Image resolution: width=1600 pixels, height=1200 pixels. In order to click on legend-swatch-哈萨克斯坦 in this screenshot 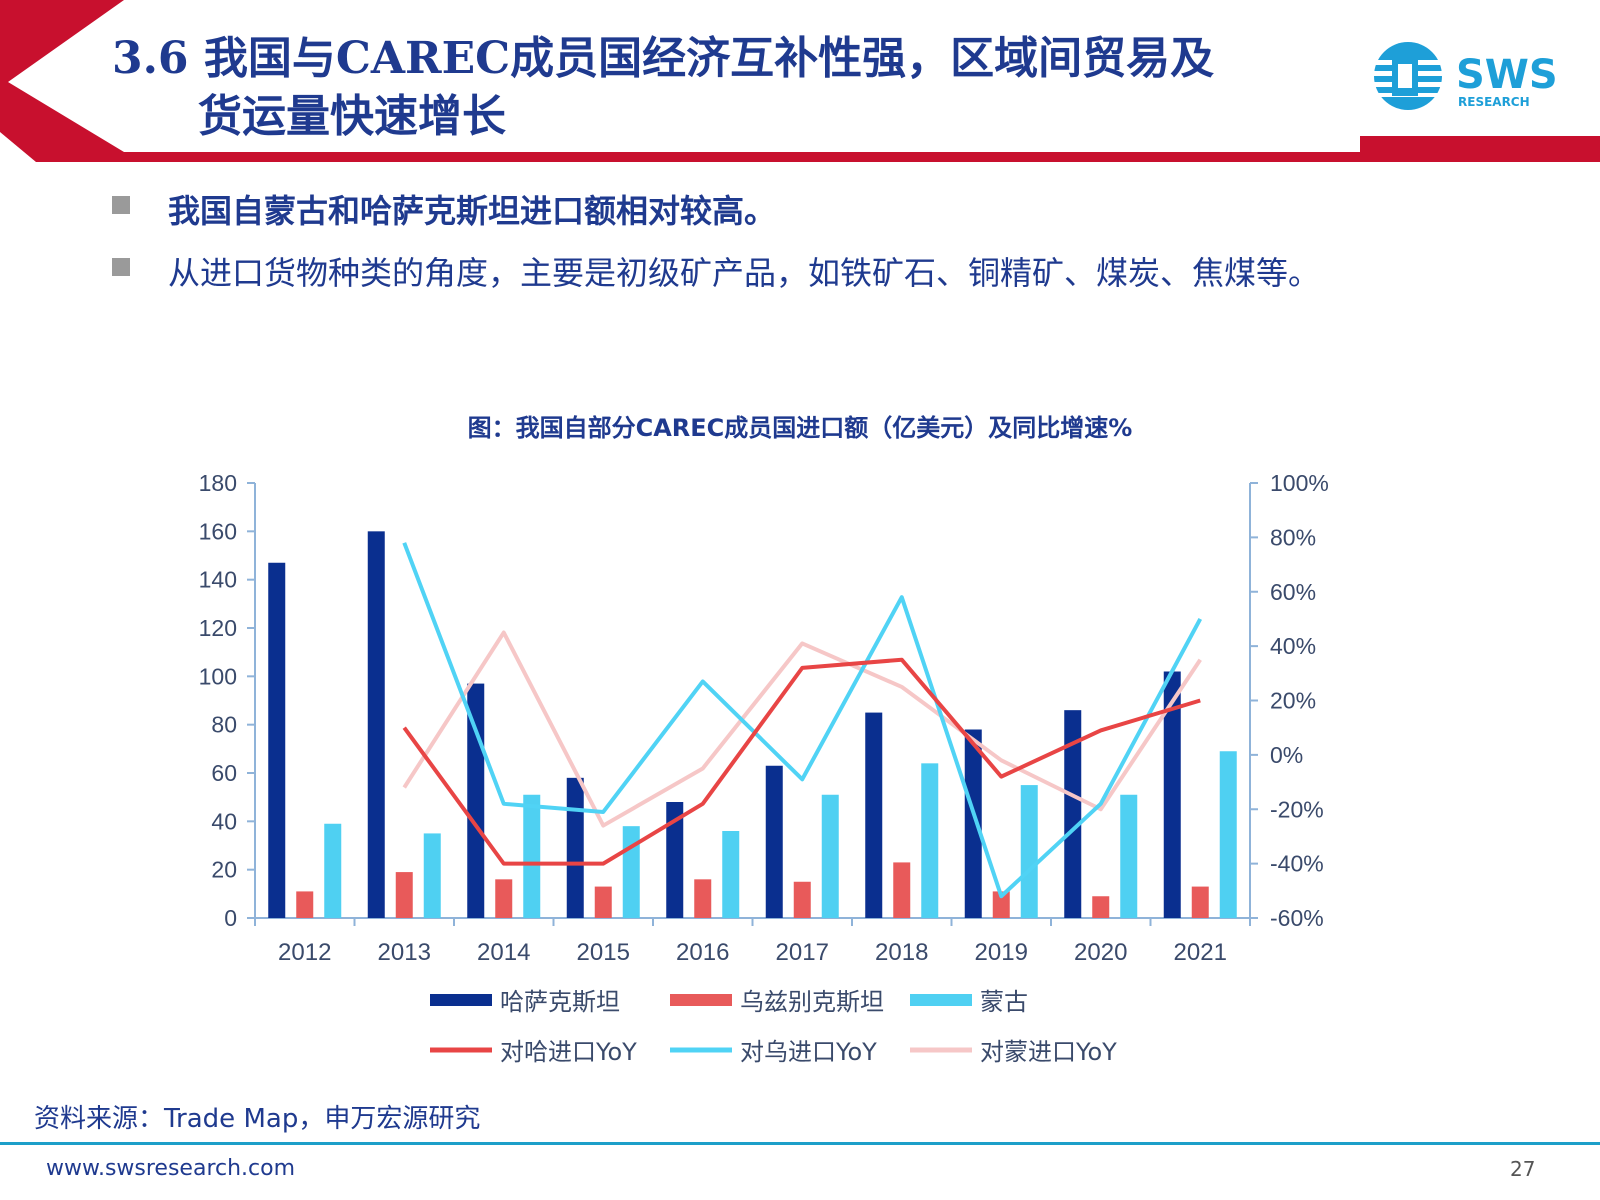, I will do `click(461, 1000)`.